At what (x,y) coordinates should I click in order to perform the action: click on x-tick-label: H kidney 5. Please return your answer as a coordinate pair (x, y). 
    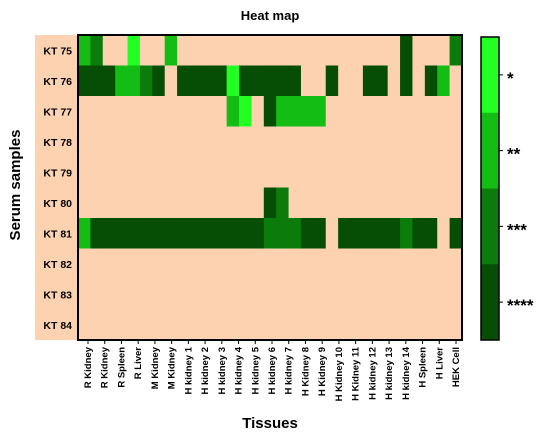
    Looking at the image, I should click on (255, 370).